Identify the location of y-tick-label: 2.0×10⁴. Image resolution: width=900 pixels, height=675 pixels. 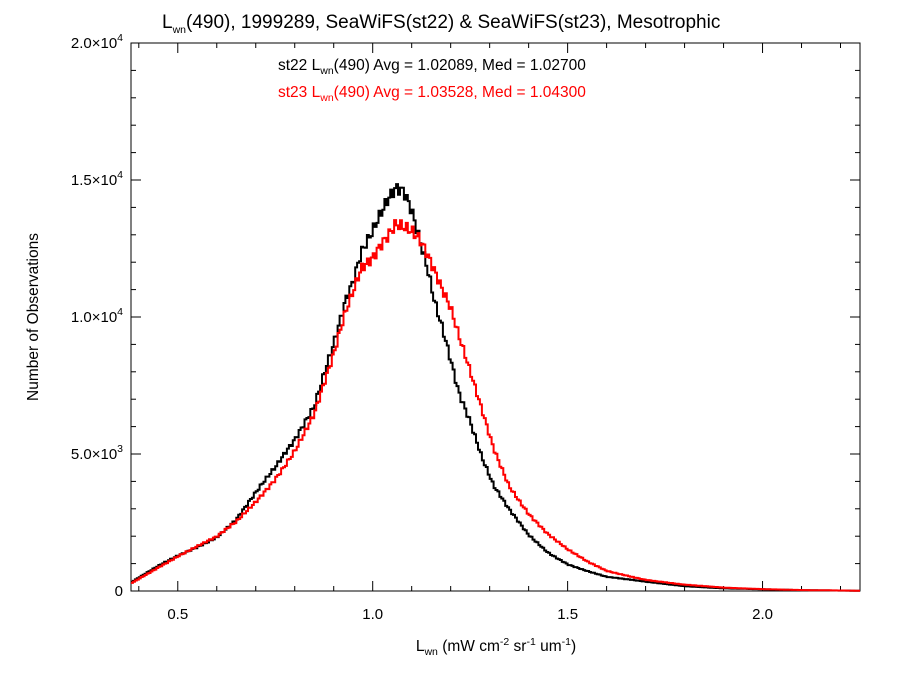
(97, 42).